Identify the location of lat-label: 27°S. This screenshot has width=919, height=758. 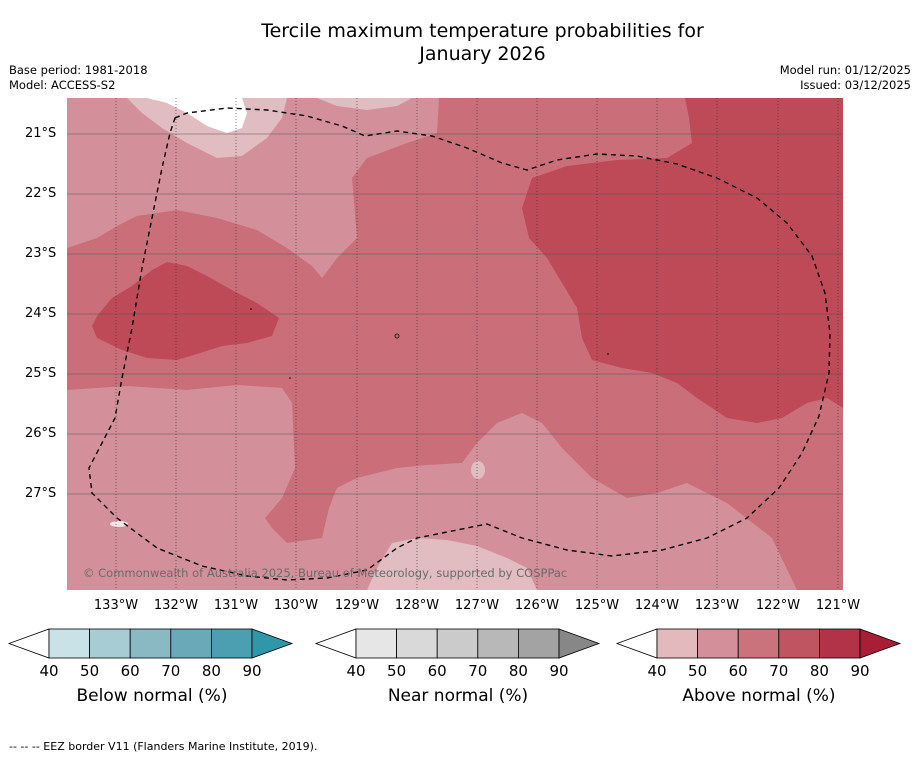
(41, 493).